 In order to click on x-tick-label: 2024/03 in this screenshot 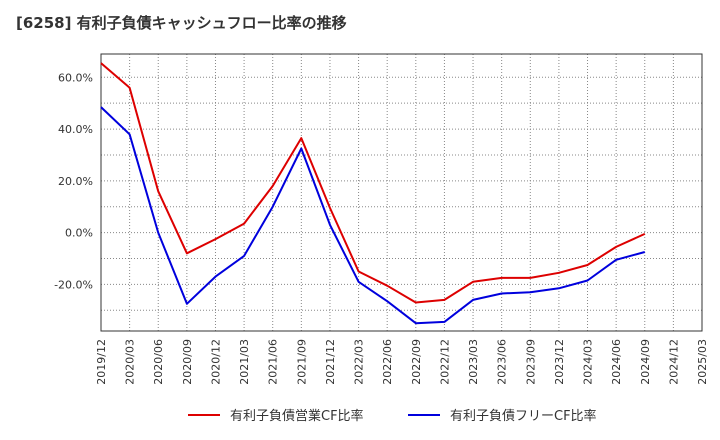, I will do `click(588, 362)`.